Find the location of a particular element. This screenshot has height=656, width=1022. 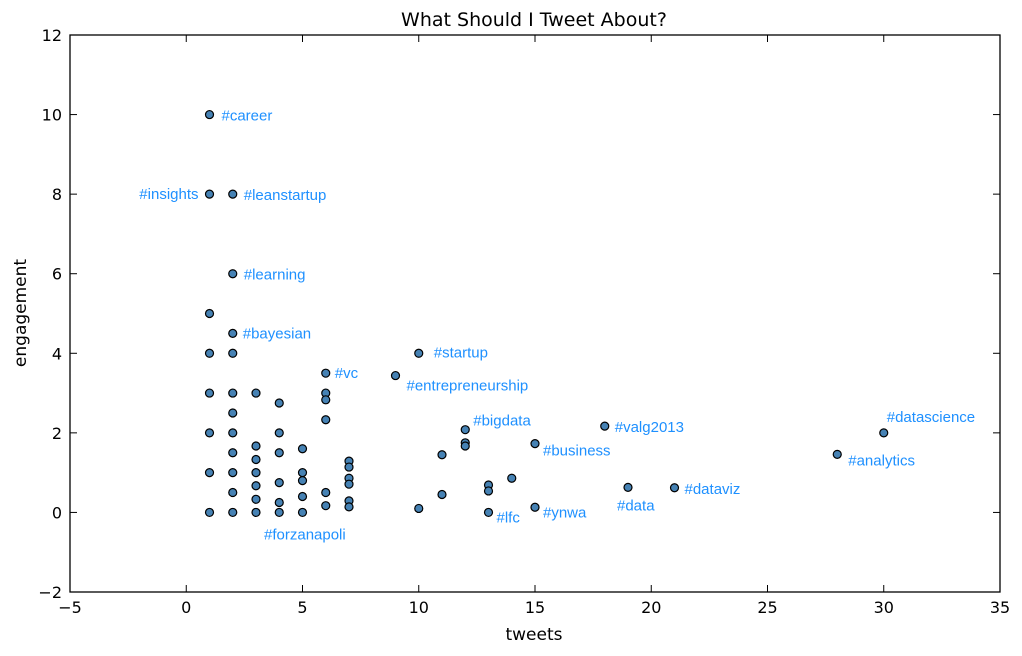

x-tick-label: 35 is located at coordinates (1000, 607).